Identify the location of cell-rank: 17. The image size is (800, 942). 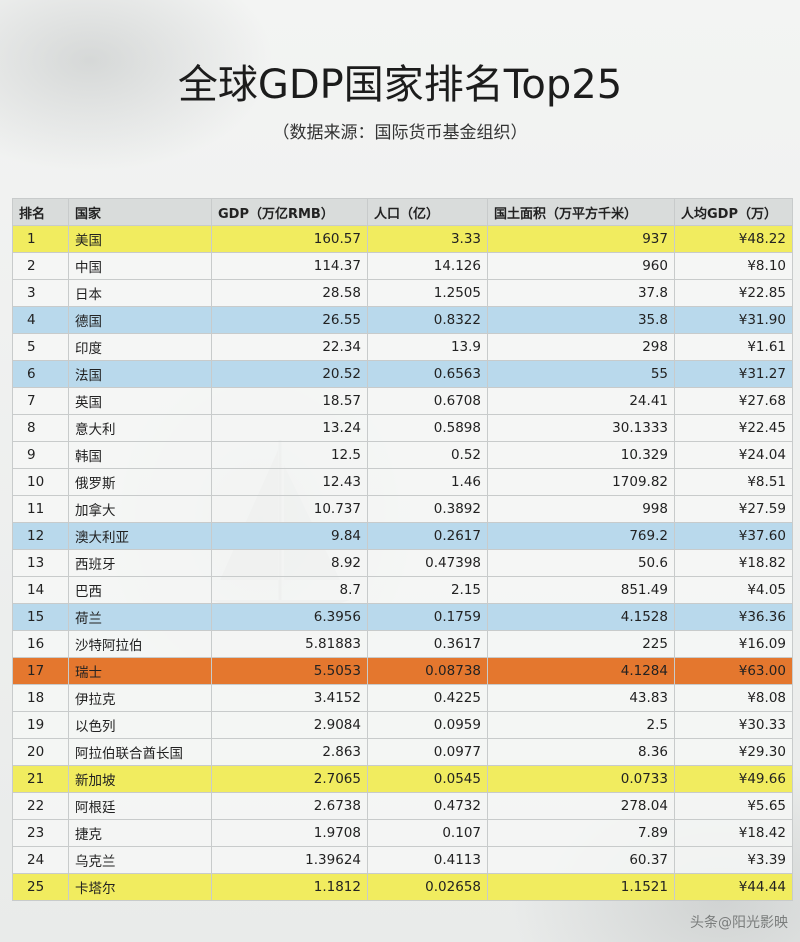
(40, 671).